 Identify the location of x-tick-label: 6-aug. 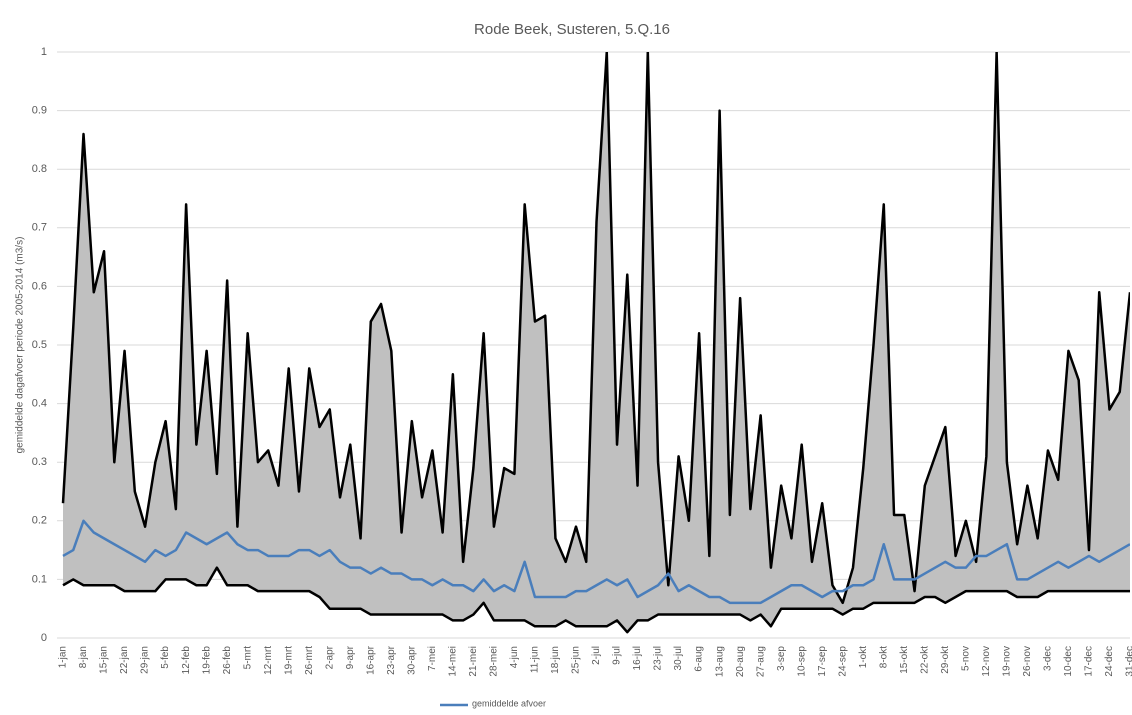
(699, 659).